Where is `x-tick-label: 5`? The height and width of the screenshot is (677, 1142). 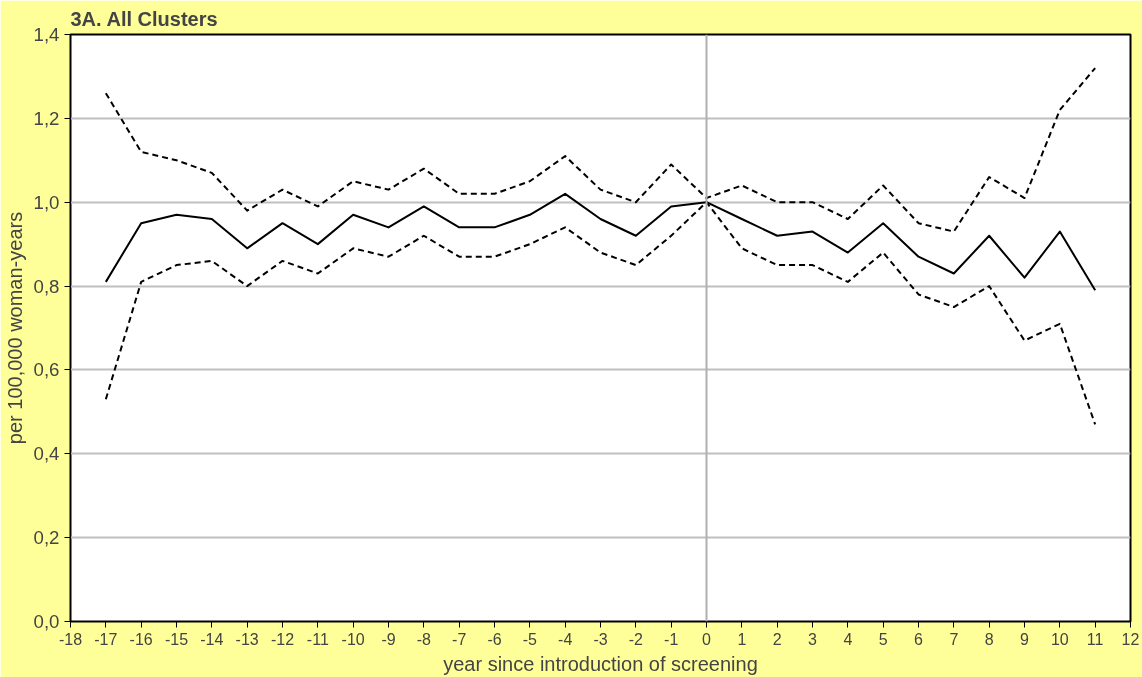
x-tick-label: 5 is located at coordinates (883, 639).